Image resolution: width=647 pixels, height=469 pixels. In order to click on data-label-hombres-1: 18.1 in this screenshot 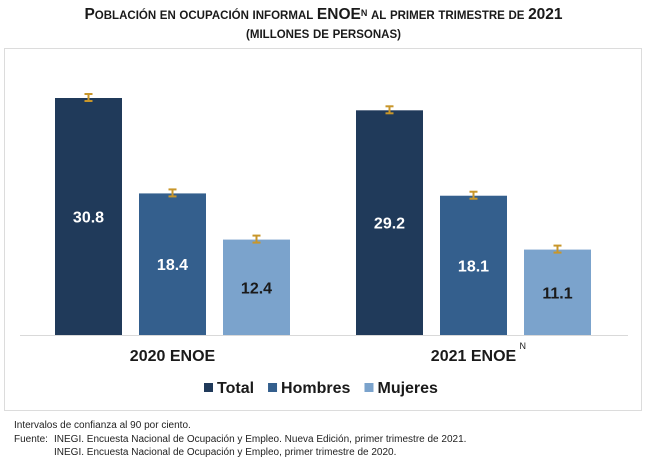, I will do `click(473, 266)`.